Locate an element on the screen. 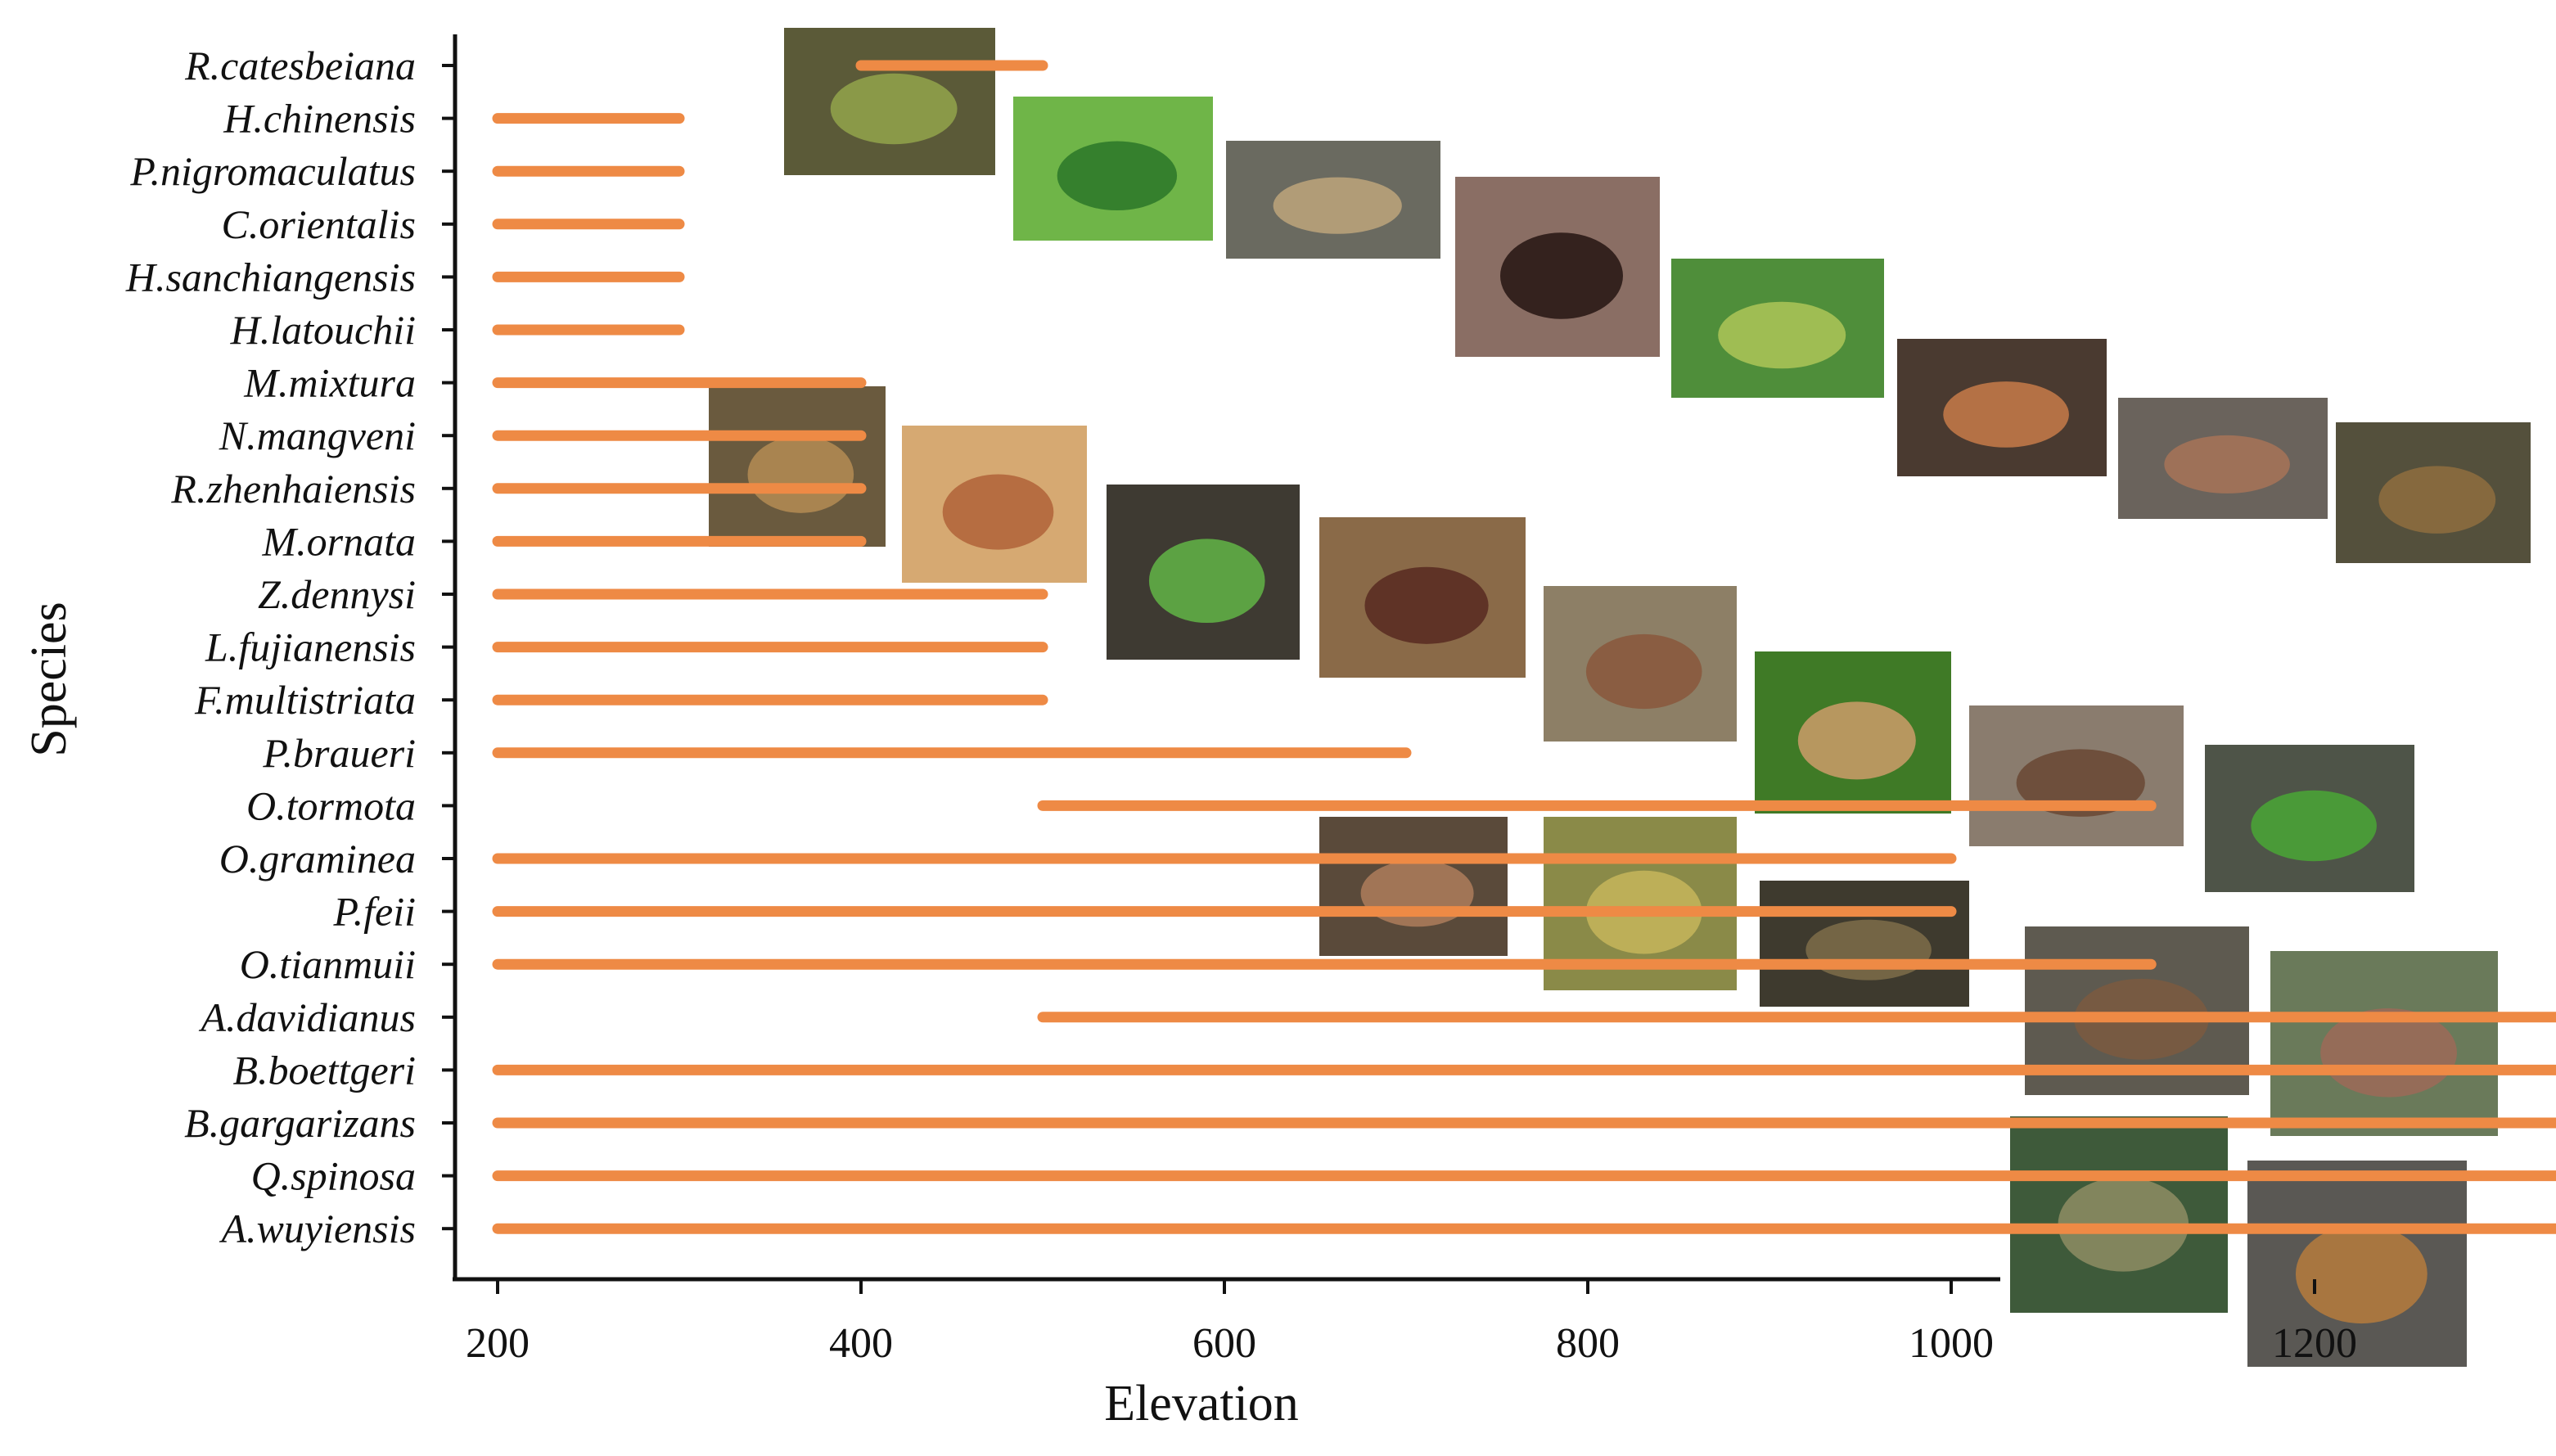  species-label: P.braueri is located at coordinates (339, 753).